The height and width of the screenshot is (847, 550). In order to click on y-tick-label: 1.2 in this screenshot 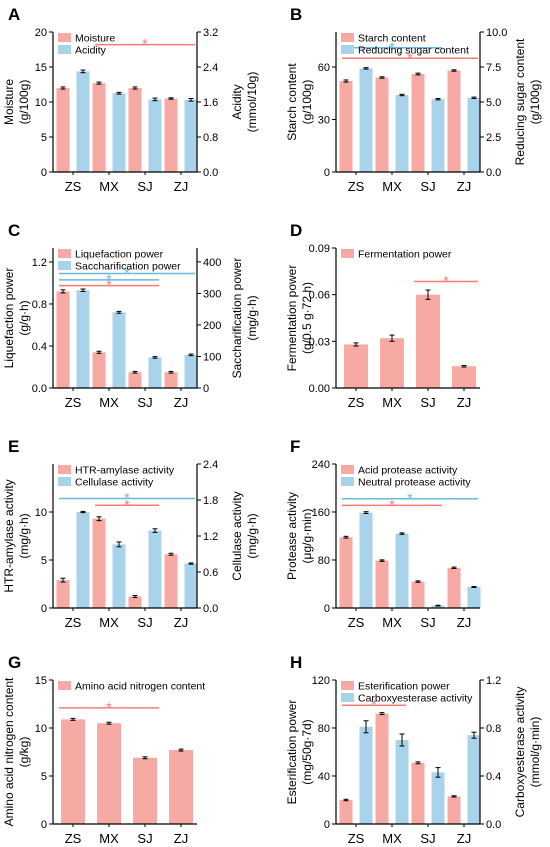, I will do `click(39, 263)`.